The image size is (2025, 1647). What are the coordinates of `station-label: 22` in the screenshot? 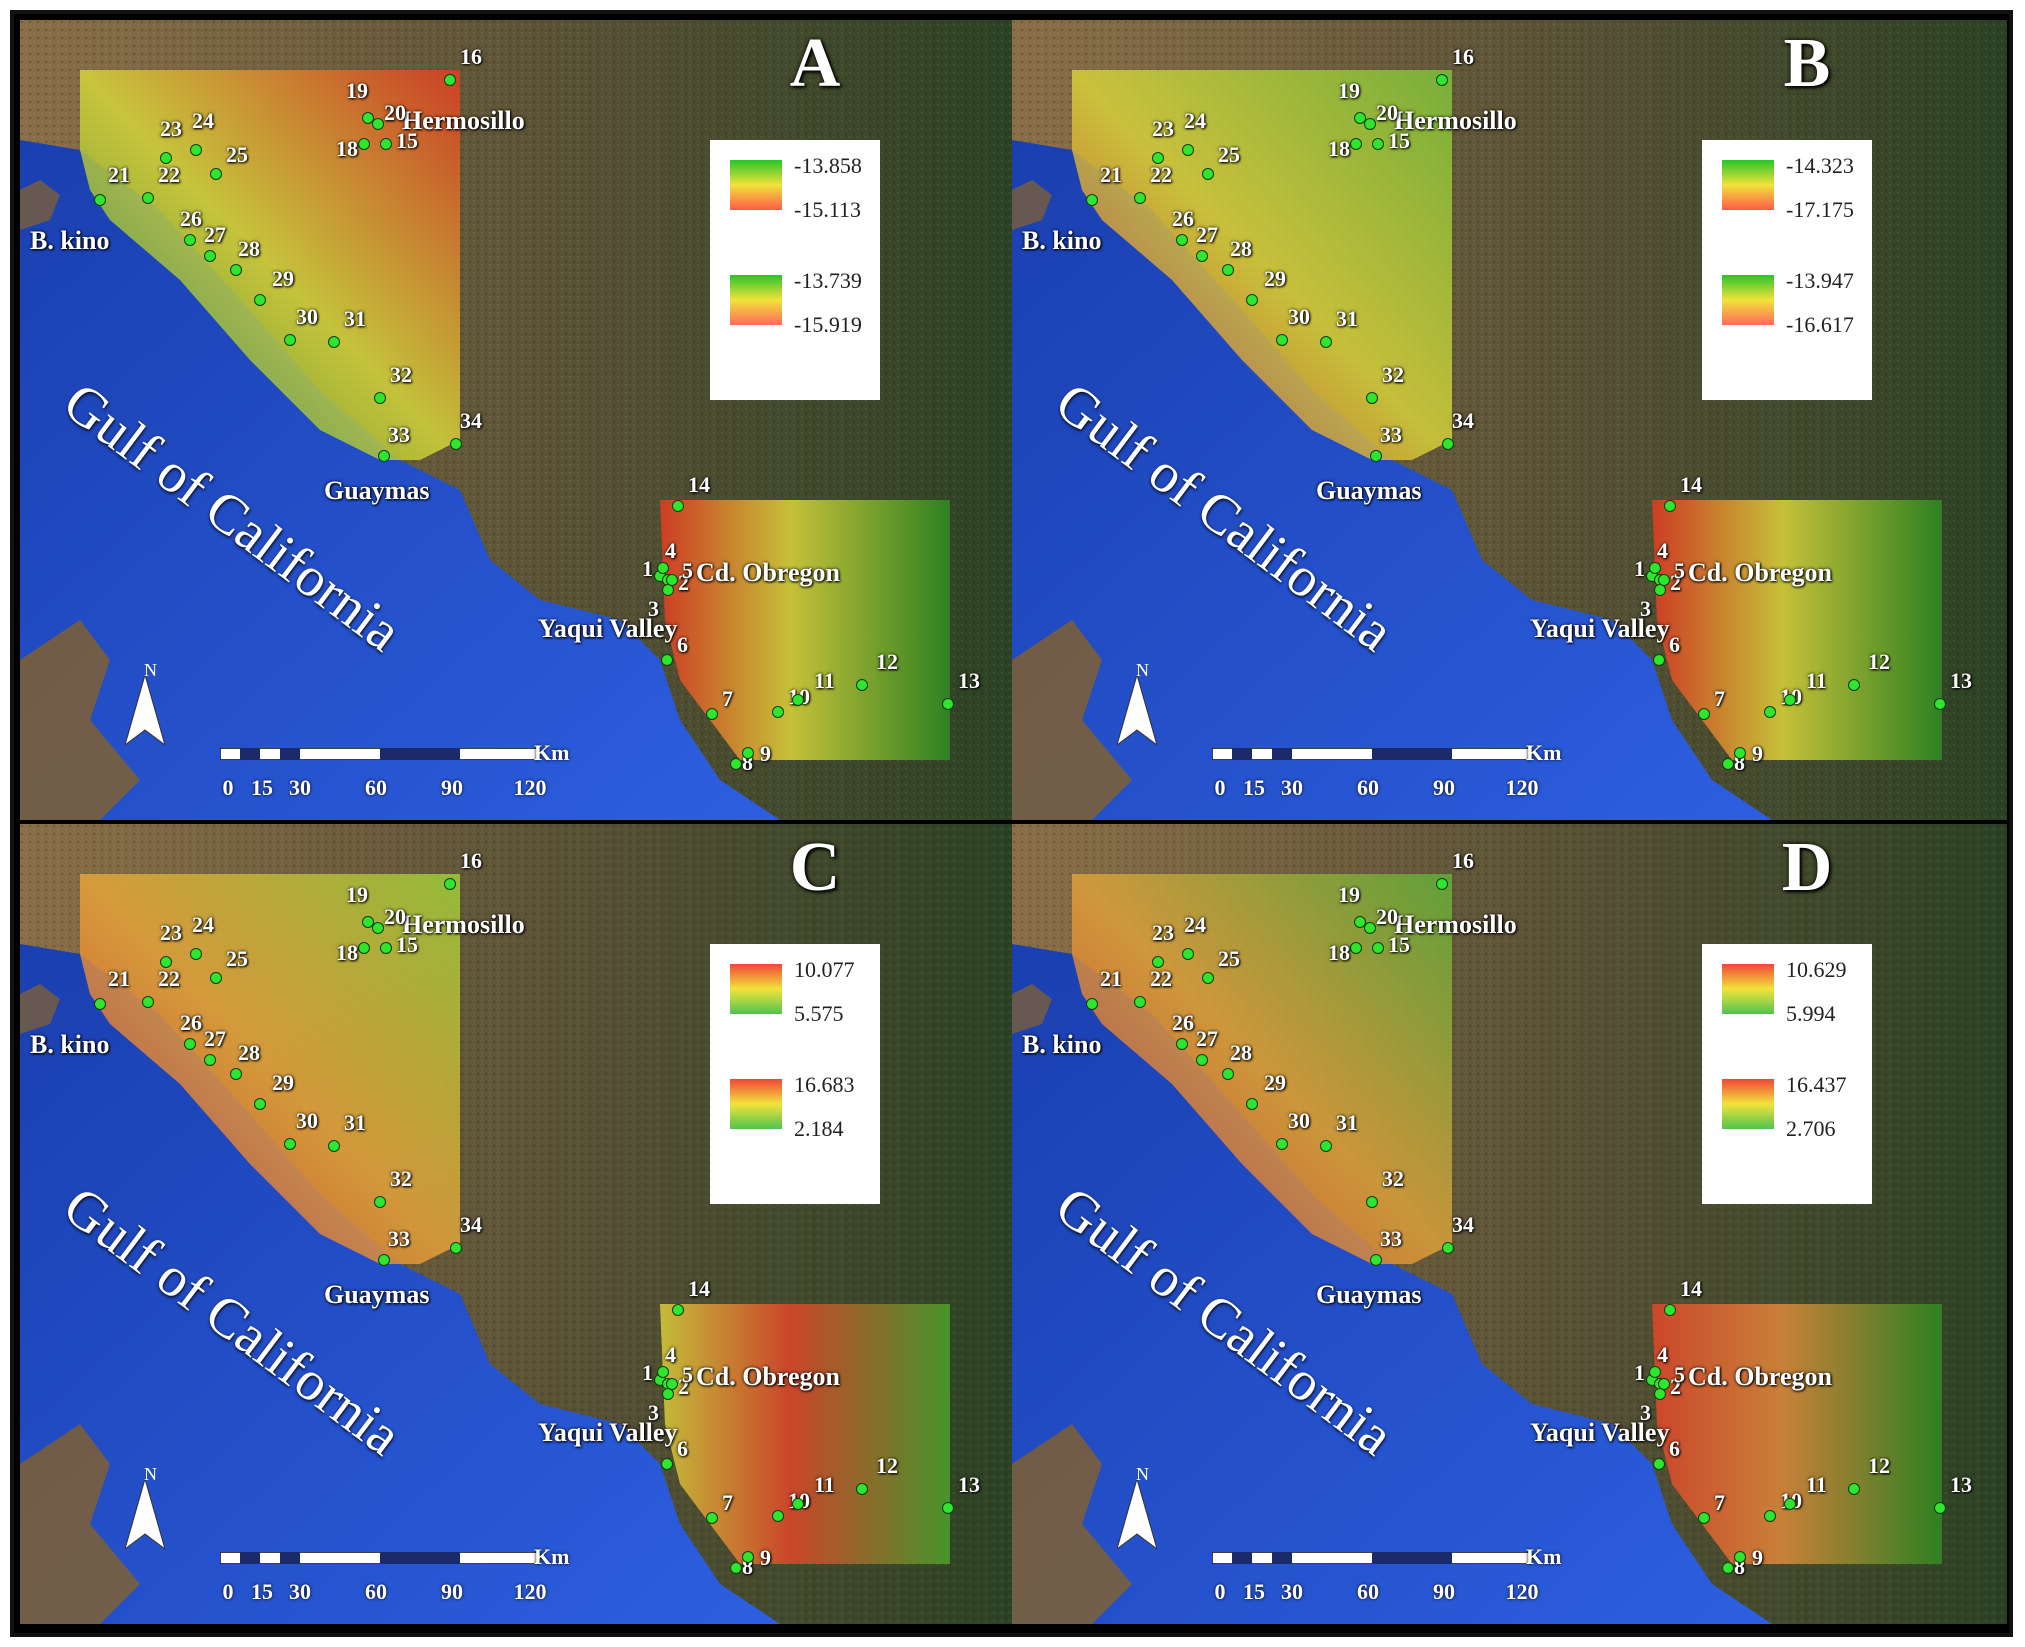 It's located at (169, 174).